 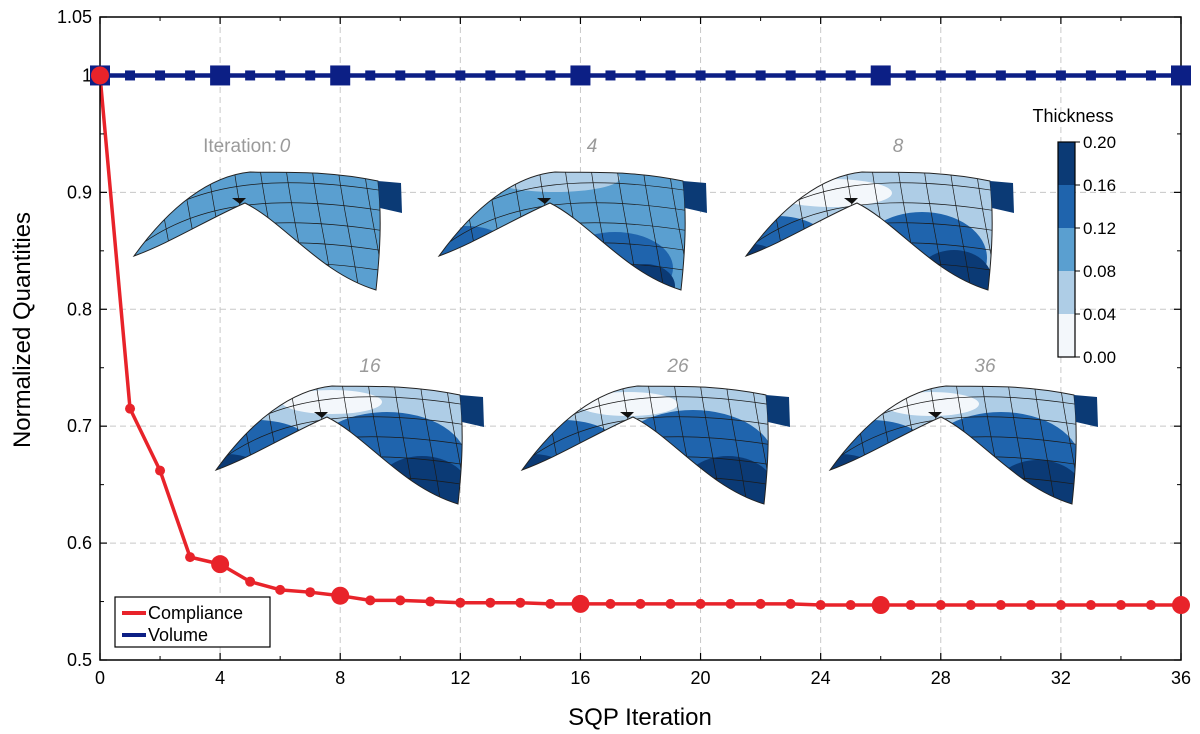 What do you see at coordinates (941, 678) in the screenshot?
I see `x-tick-label: 28` at bounding box center [941, 678].